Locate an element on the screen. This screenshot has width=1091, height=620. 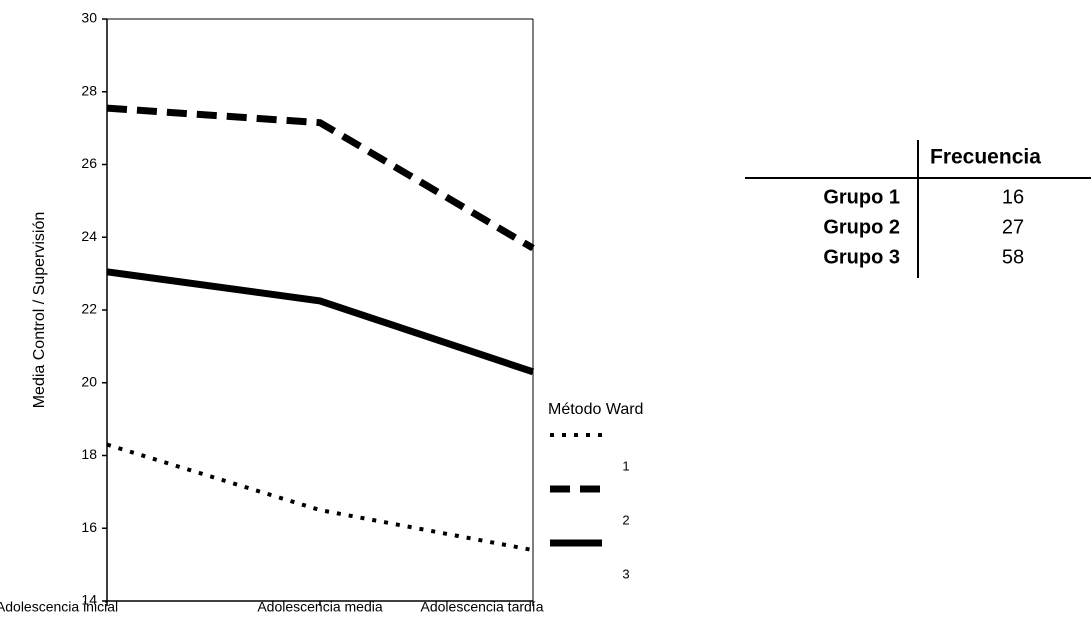
y-tick-label: 24 is located at coordinates (89, 236).